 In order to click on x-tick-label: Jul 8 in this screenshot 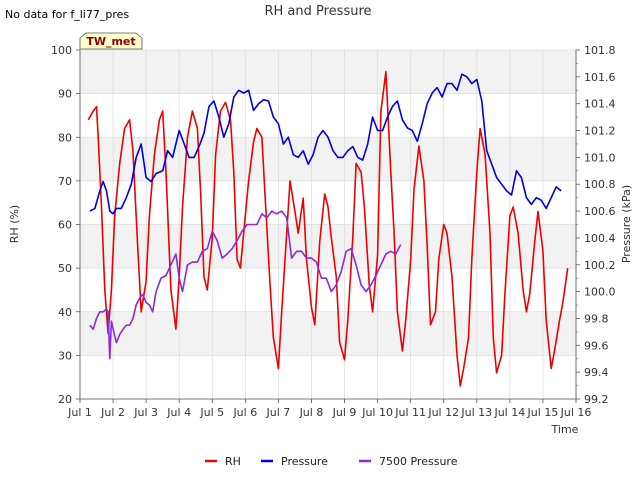, I will do `click(311, 412)`.